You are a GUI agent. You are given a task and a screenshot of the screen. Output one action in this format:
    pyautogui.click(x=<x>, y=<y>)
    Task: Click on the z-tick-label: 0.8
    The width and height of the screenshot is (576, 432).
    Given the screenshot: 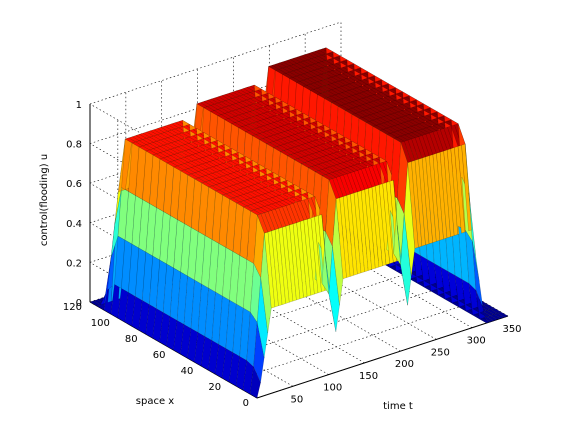 What is the action you would take?
    pyautogui.click(x=74, y=145)
    